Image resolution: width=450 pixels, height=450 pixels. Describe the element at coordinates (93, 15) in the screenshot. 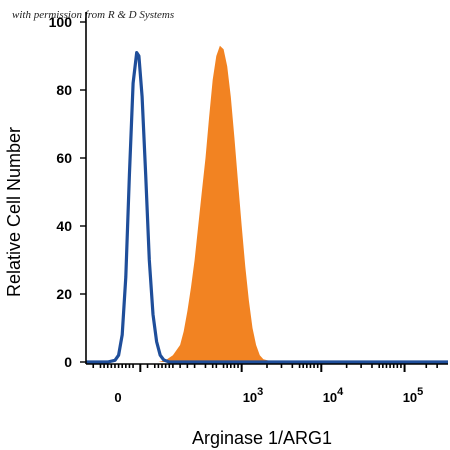

I see `watermark-text: with permission from R & D Systems` at that location.